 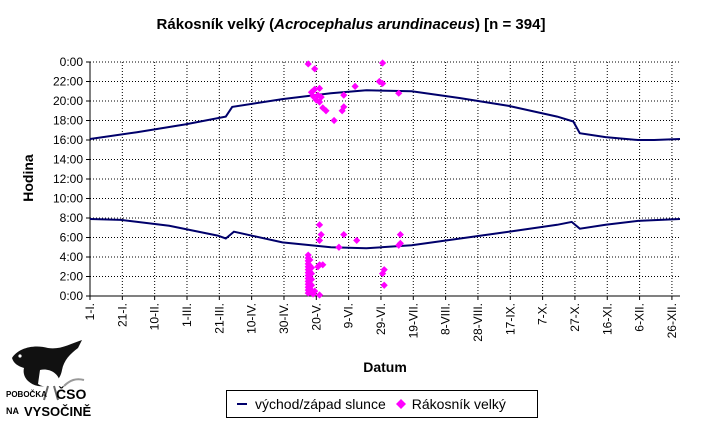 What do you see at coordinates (316, 317) in the screenshot?
I see `x-tick-label: 20-V.` at bounding box center [316, 317].